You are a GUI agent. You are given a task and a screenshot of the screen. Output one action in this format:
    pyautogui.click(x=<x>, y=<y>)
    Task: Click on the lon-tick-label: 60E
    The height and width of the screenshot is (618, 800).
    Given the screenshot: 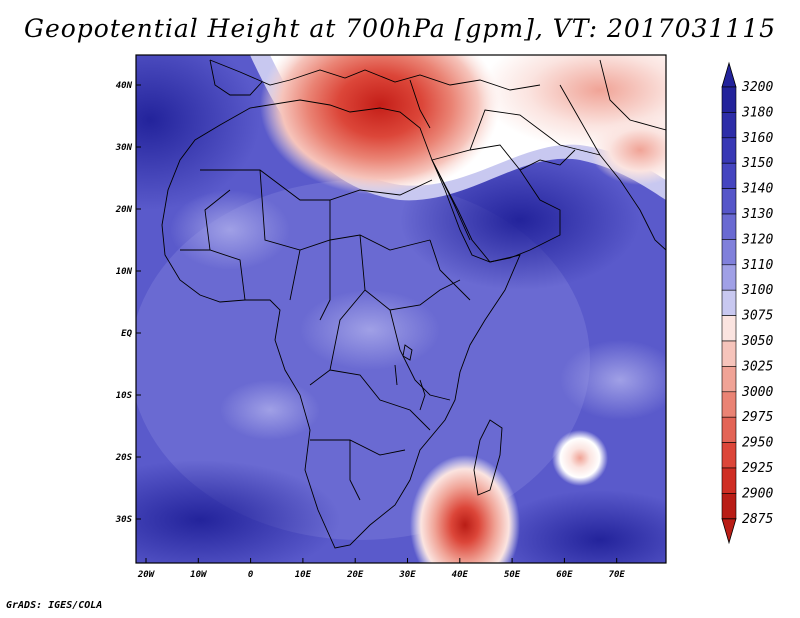 What is the action you would take?
    pyautogui.click(x=564, y=575)
    